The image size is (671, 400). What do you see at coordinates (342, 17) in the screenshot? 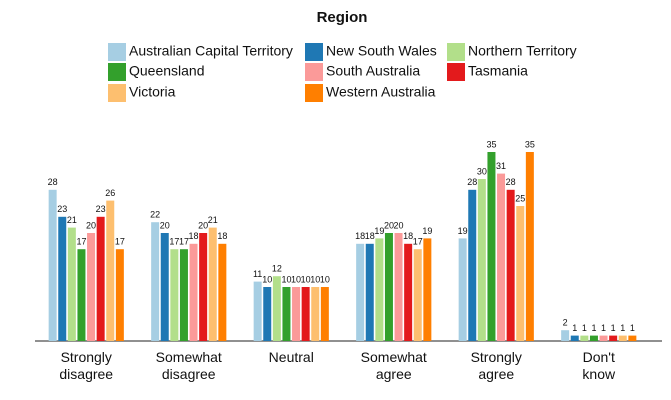
I see `legend-title: Region` at bounding box center [342, 17].